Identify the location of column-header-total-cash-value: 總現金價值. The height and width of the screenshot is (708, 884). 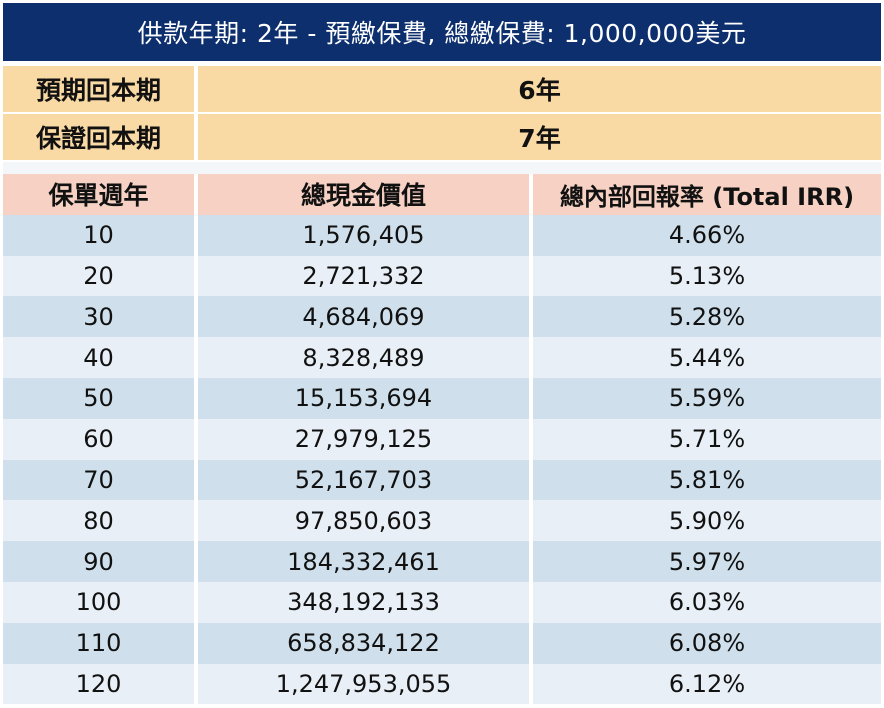
(363, 194).